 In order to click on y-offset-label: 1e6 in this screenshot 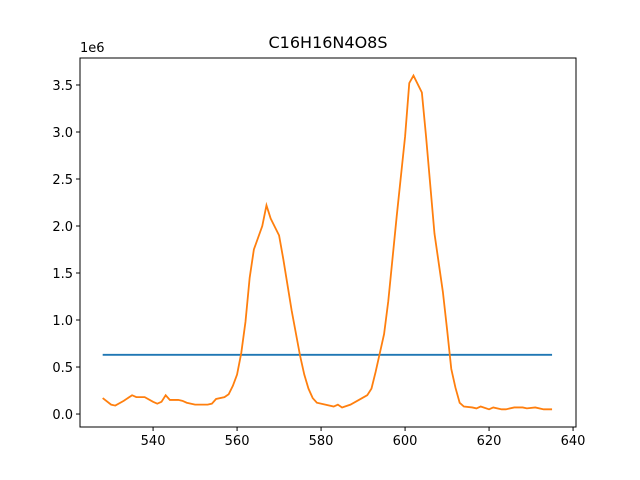, I will do `click(92, 48)`.